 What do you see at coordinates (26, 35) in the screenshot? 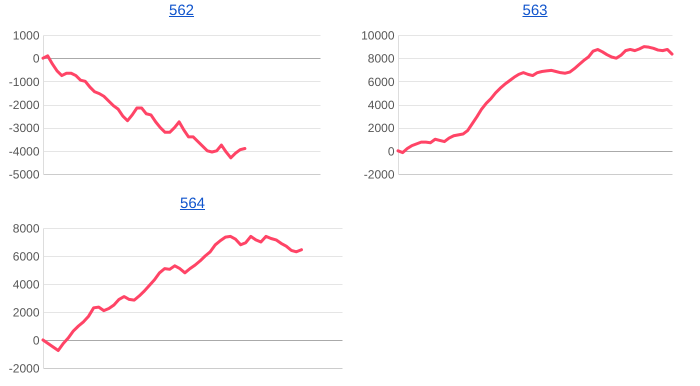
I see `y-tick-label: 1000` at bounding box center [26, 35].